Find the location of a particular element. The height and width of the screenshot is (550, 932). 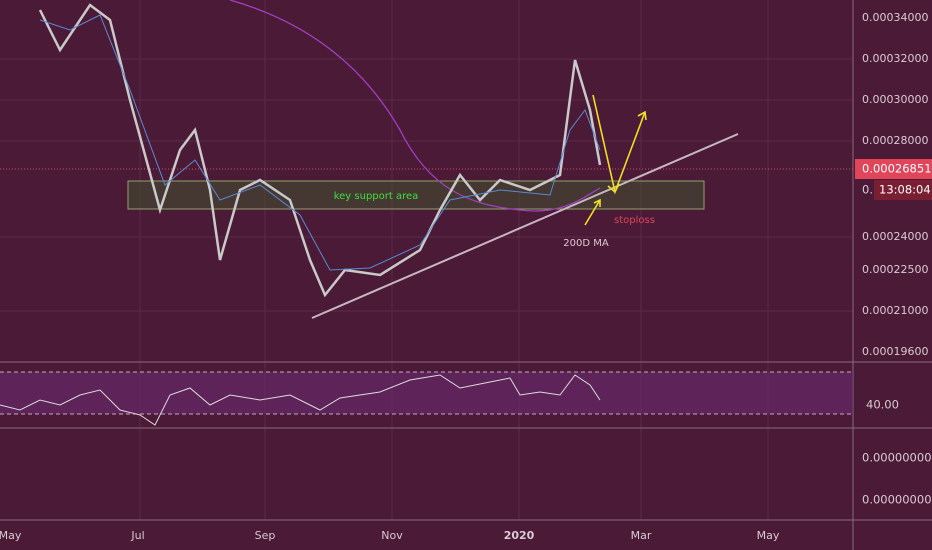

price-label: 0.00032000 is located at coordinates (895, 58).